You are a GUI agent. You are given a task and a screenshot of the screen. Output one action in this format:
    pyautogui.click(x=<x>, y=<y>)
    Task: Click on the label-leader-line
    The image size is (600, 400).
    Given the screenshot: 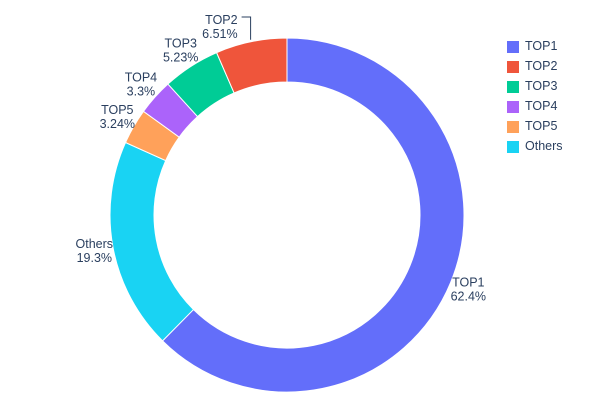 What is the action you would take?
    pyautogui.click(x=246, y=28)
    